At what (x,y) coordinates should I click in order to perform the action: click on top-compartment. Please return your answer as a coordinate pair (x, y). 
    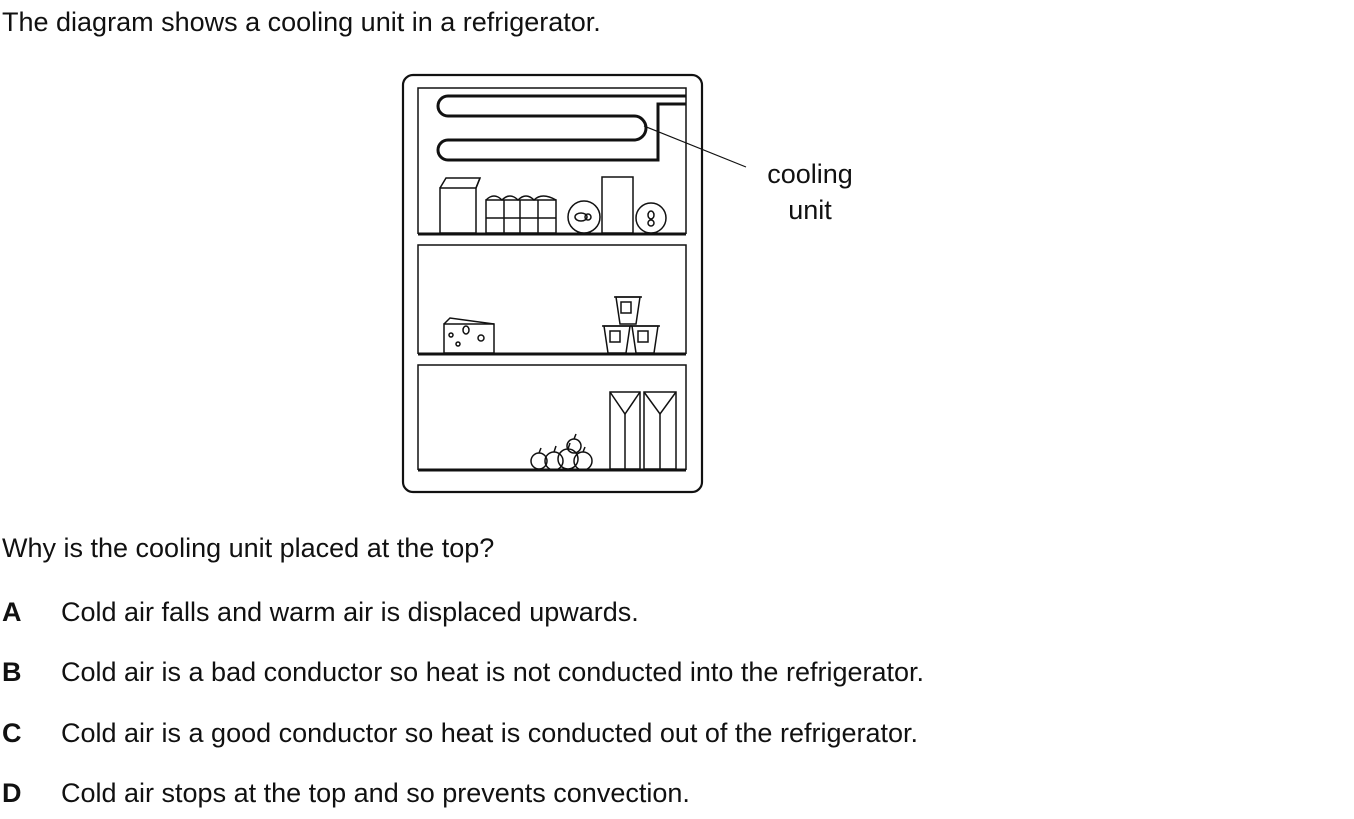
    Looking at the image, I should click on (552, 161).